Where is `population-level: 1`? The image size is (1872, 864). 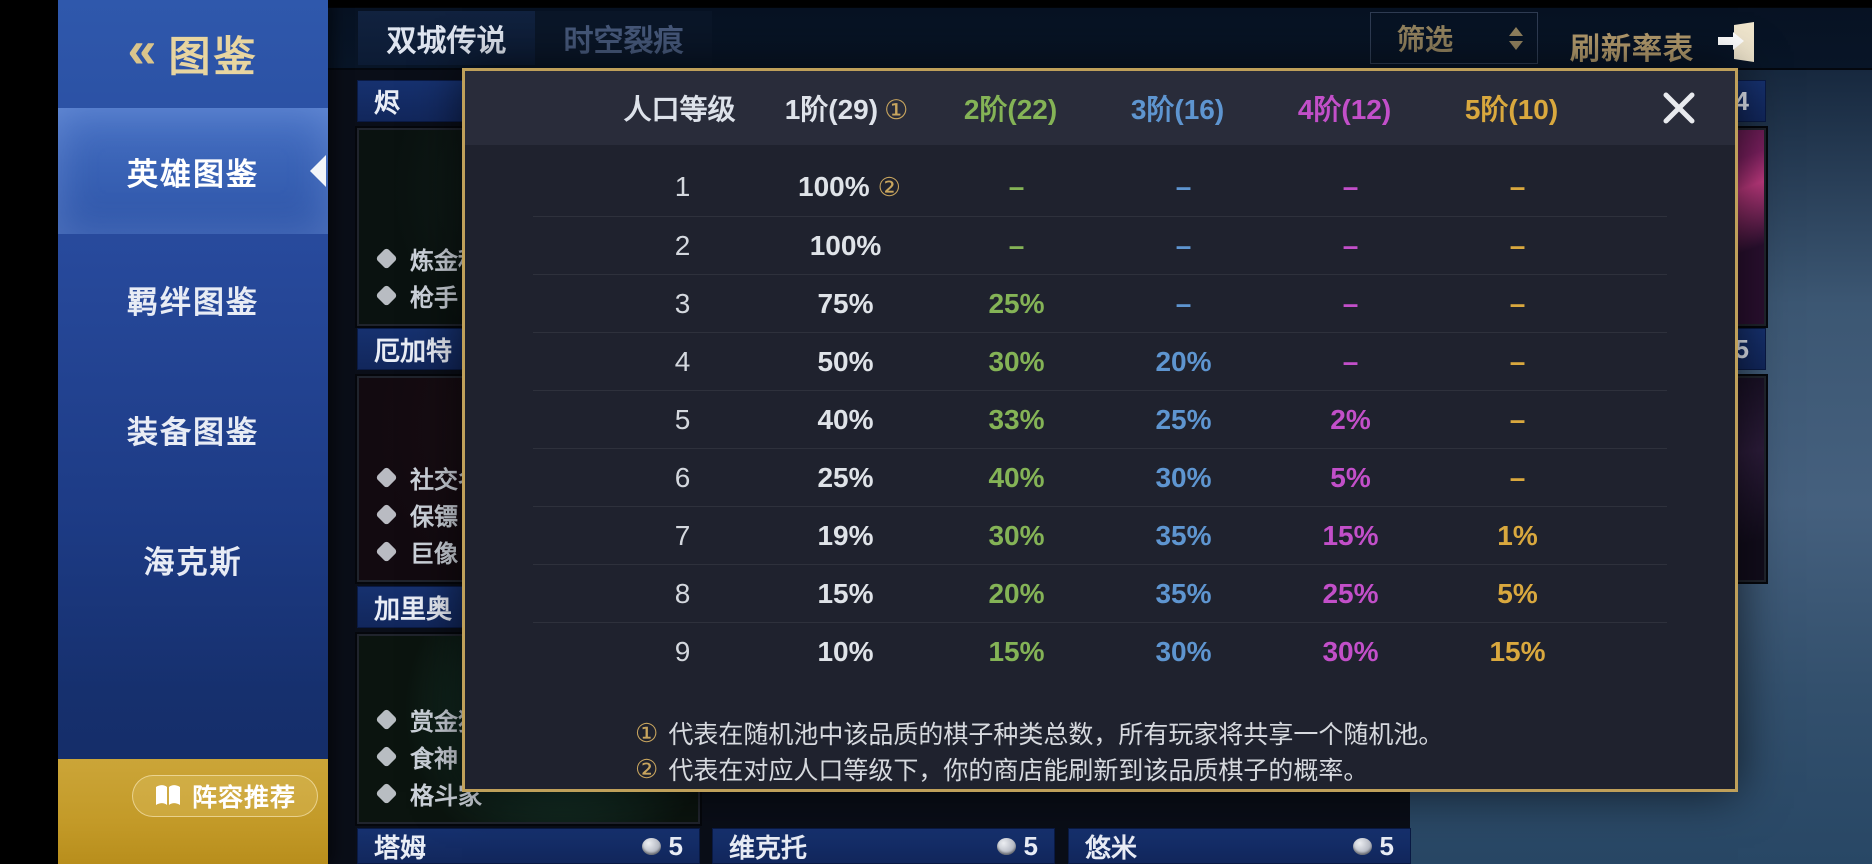 population-level: 1 is located at coordinates (682, 186).